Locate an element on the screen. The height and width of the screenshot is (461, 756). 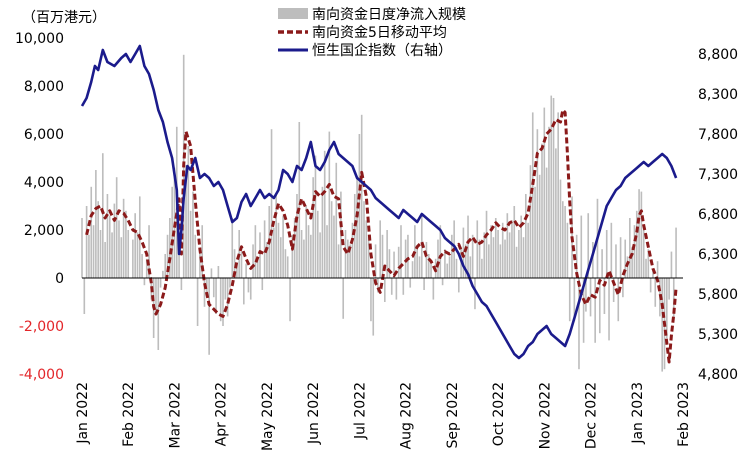
left-tick-label: 0 is located at coordinates (59, 279).